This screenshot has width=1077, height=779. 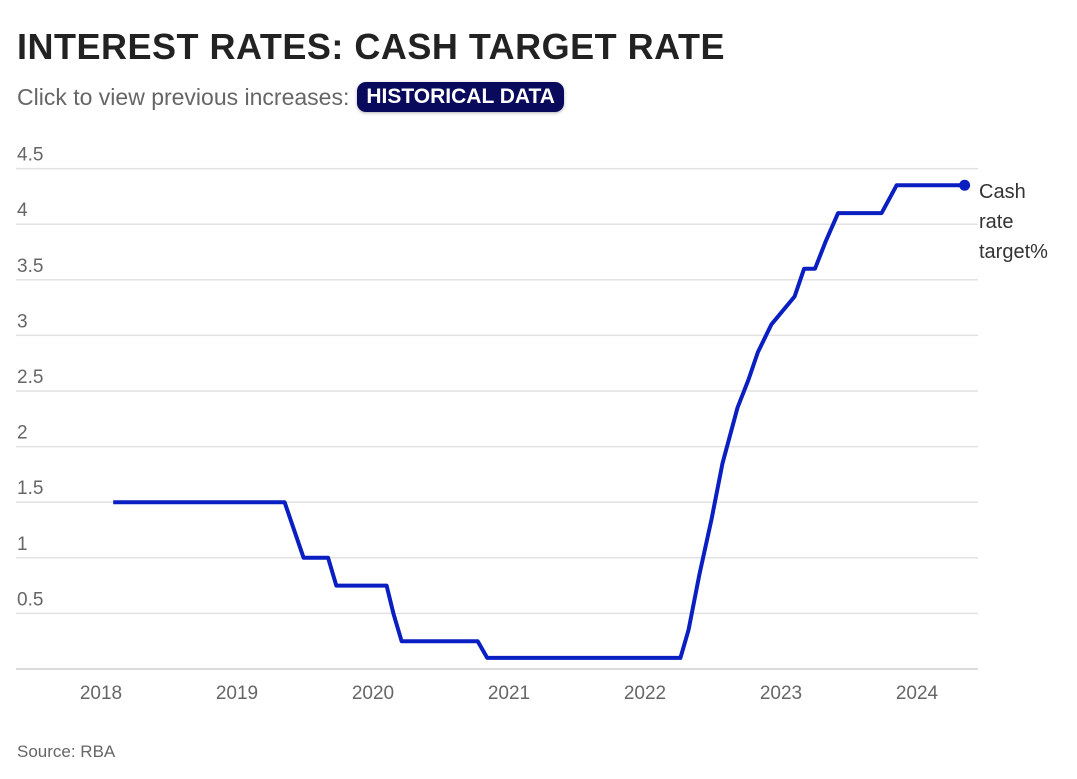 What do you see at coordinates (30, 599) in the screenshot?
I see `y-tick-label: 0.5` at bounding box center [30, 599].